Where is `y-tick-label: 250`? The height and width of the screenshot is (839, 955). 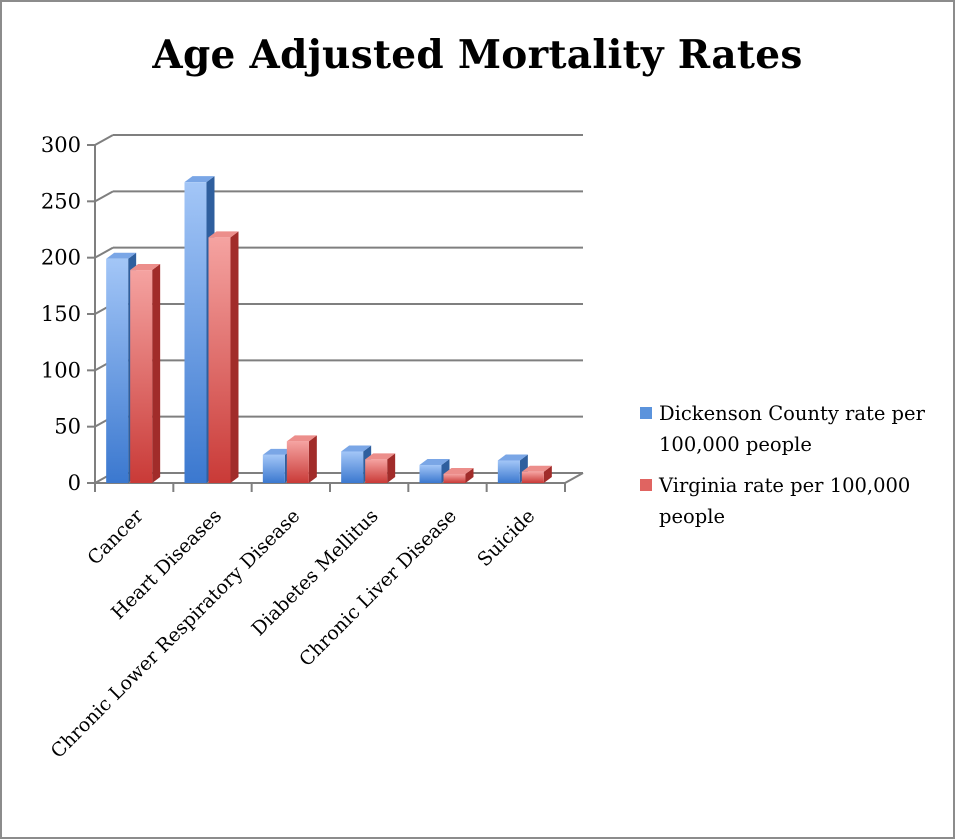
y-tick-label: 250 is located at coordinates (61, 201).